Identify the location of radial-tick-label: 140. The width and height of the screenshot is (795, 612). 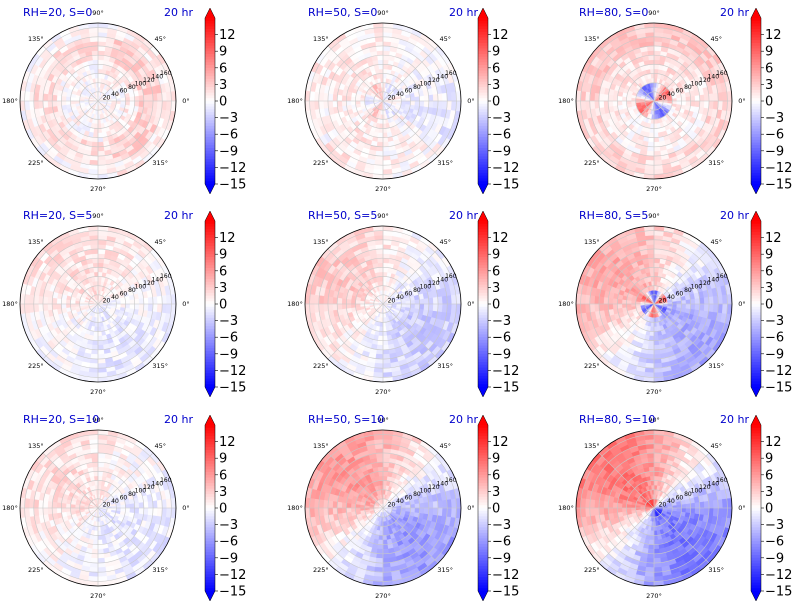
(158, 279).